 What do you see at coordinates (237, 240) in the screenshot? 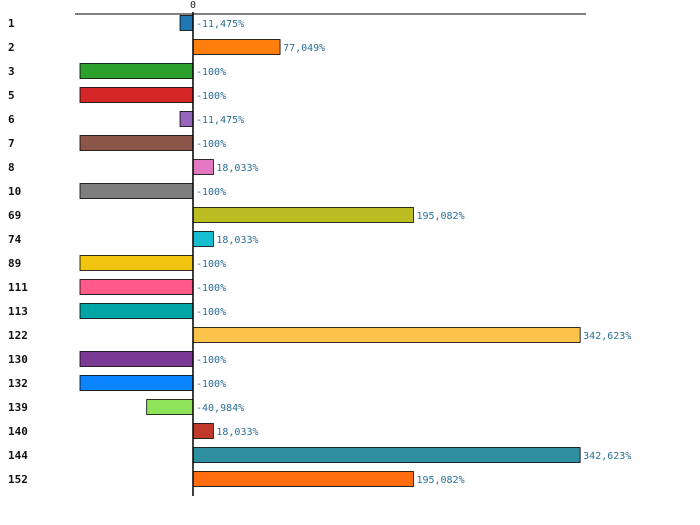
I see `value-label-74: 18,033%` at bounding box center [237, 240].